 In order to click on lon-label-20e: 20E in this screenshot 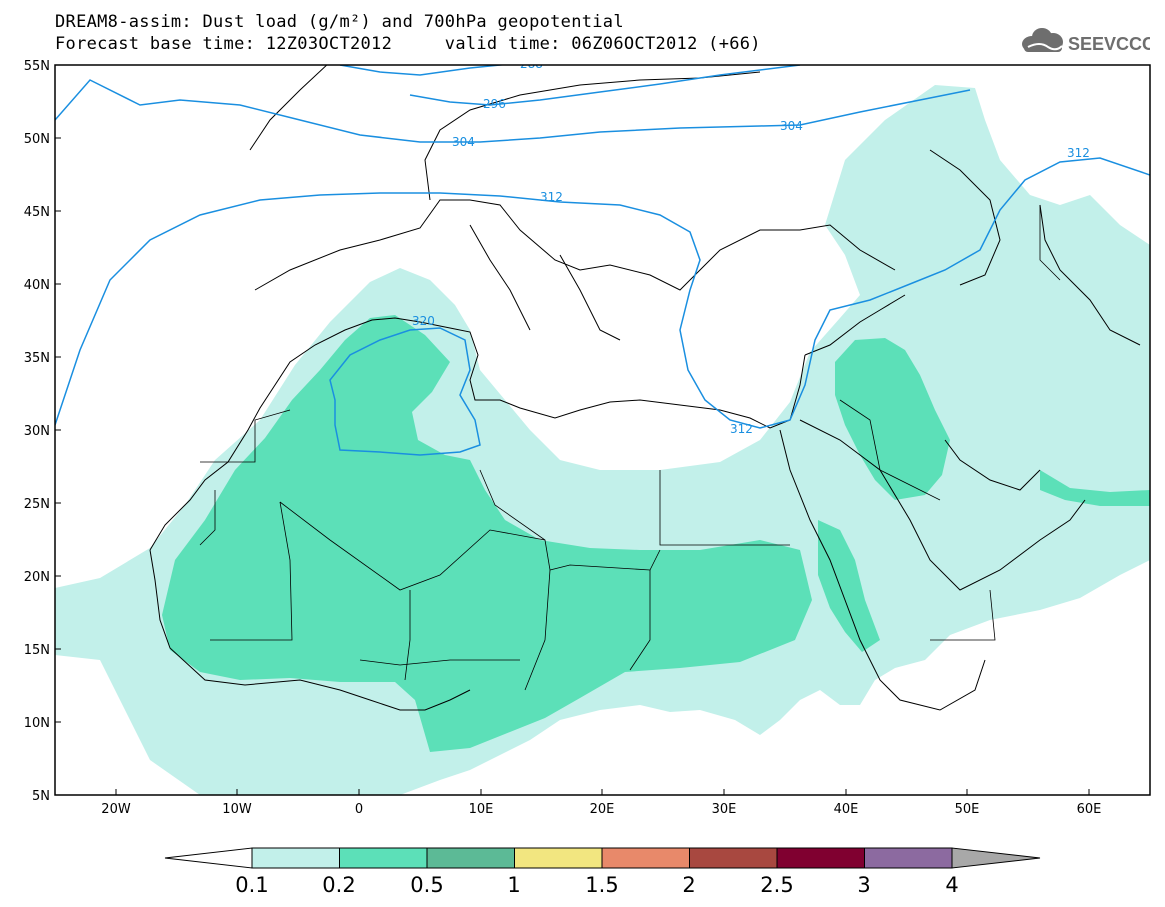, I will do `click(602, 809)`.